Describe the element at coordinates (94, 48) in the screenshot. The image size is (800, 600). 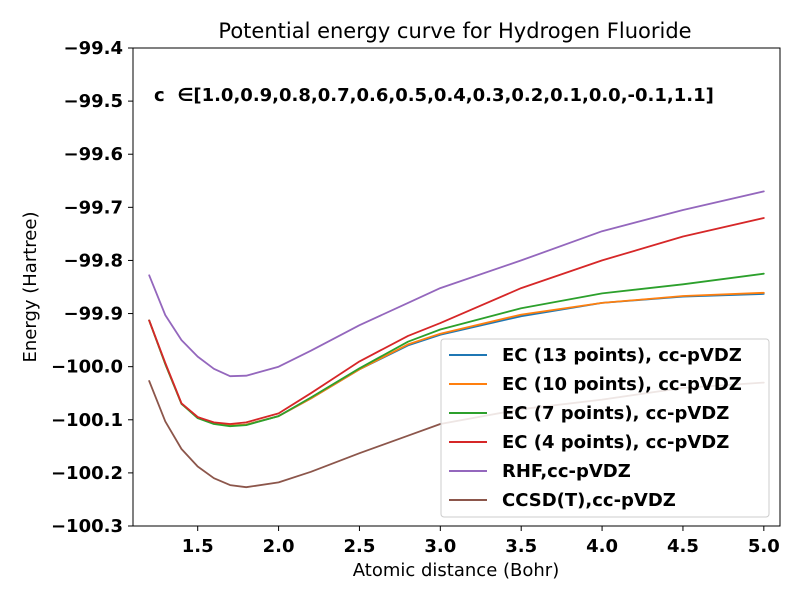
I see `y-tick-label: −99.4` at that location.